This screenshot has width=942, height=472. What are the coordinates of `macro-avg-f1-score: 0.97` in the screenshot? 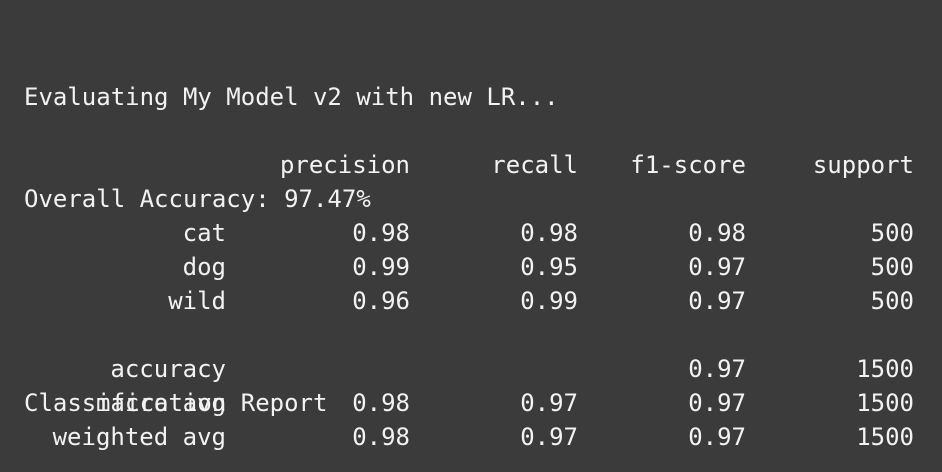 It's located at (717, 403).